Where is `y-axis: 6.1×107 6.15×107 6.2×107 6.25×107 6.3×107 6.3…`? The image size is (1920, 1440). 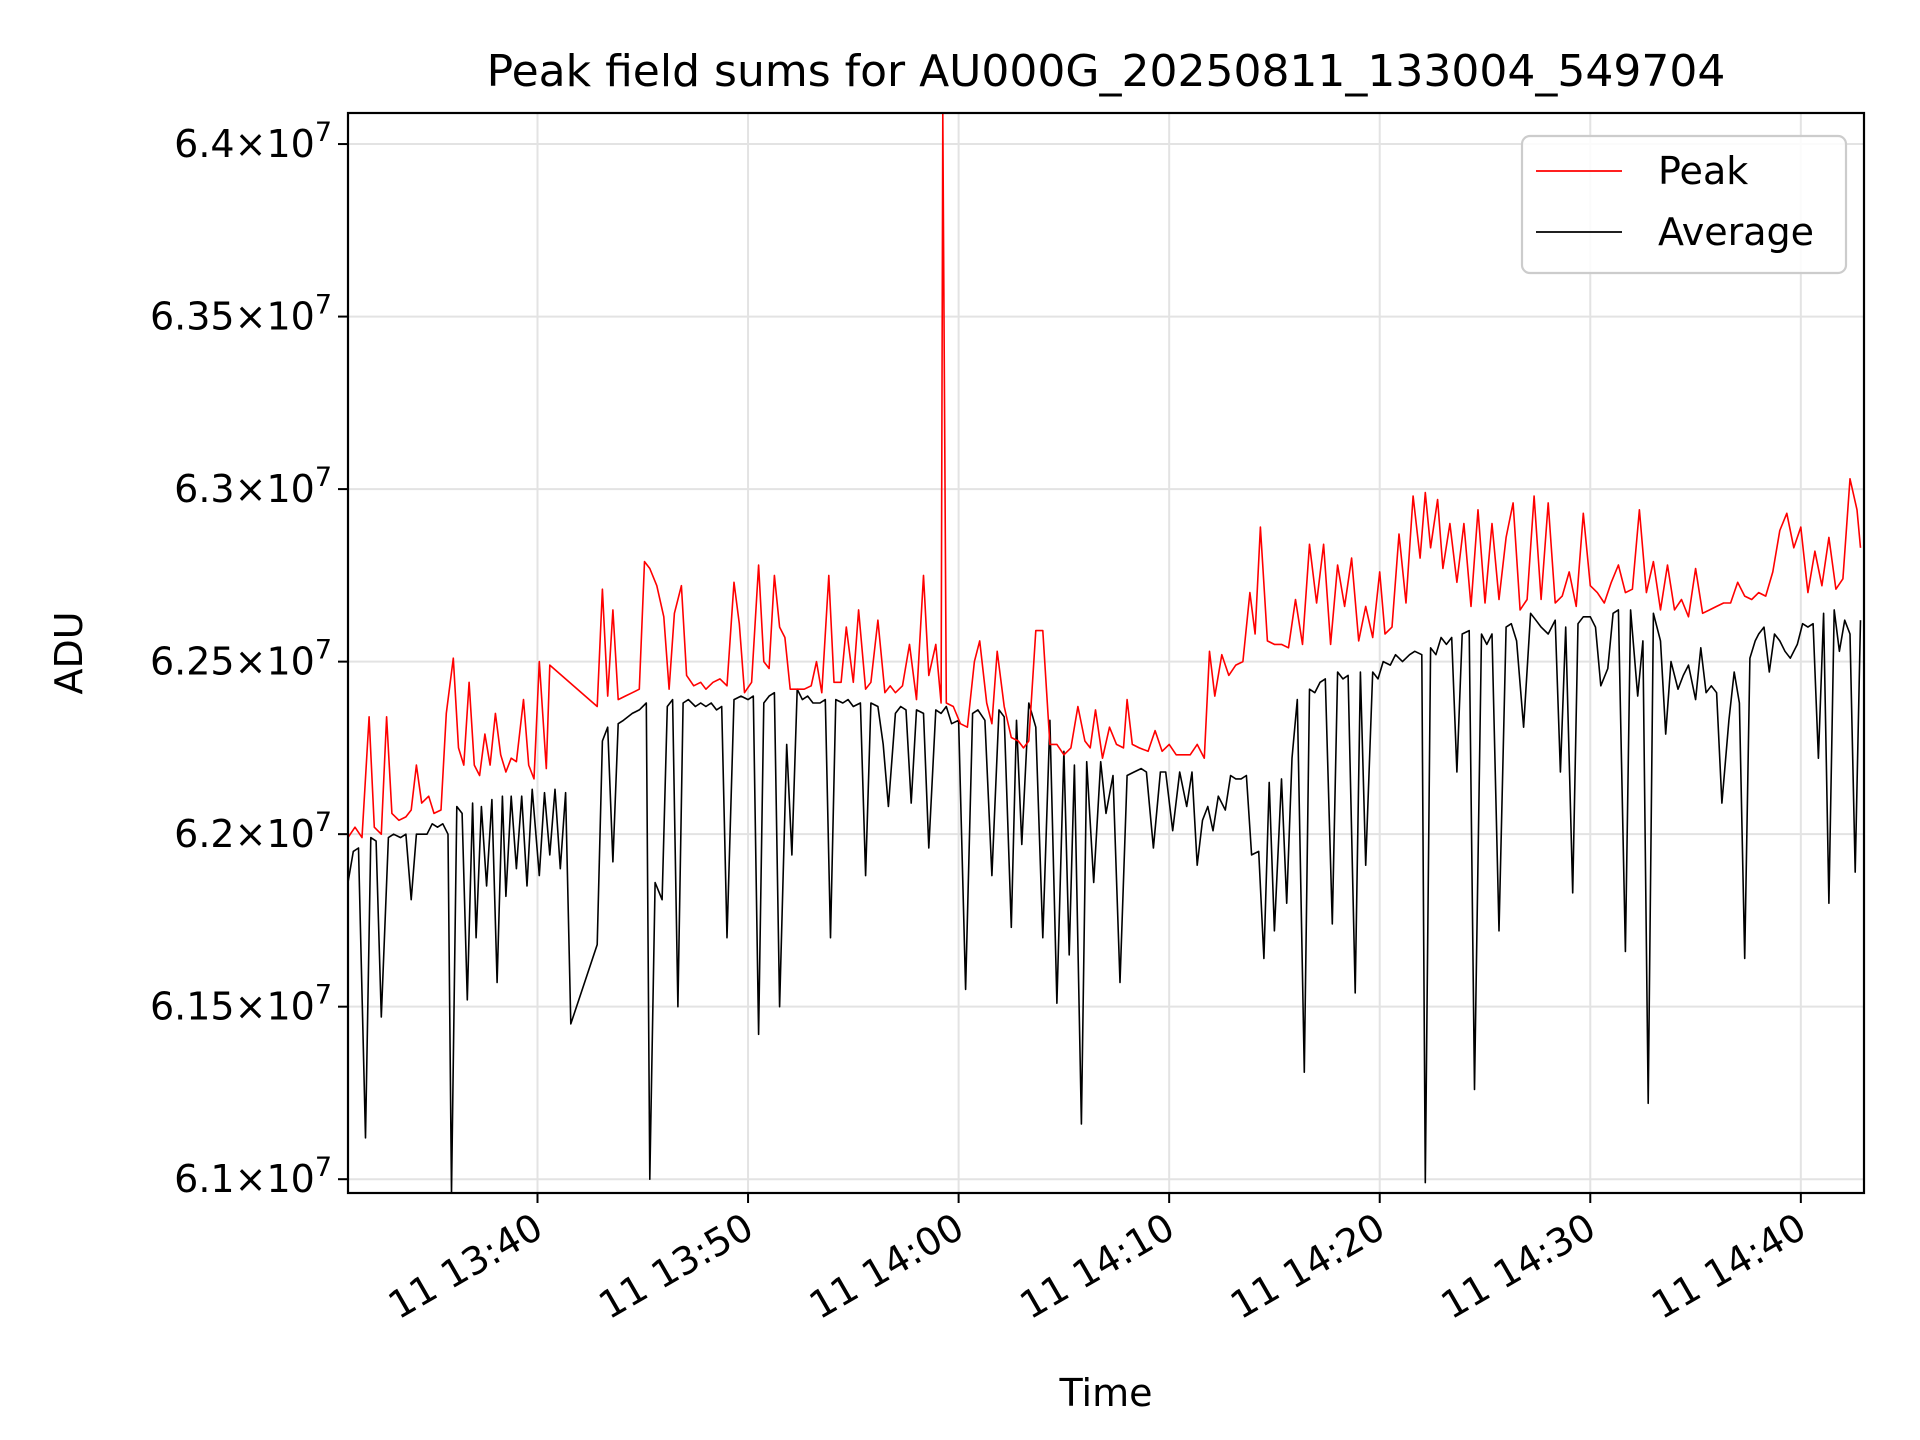
y-axis: 6.1×107 6.15×107 6.2×107 6.25×107 6.3×107 6.3… is located at coordinates (249, 659).